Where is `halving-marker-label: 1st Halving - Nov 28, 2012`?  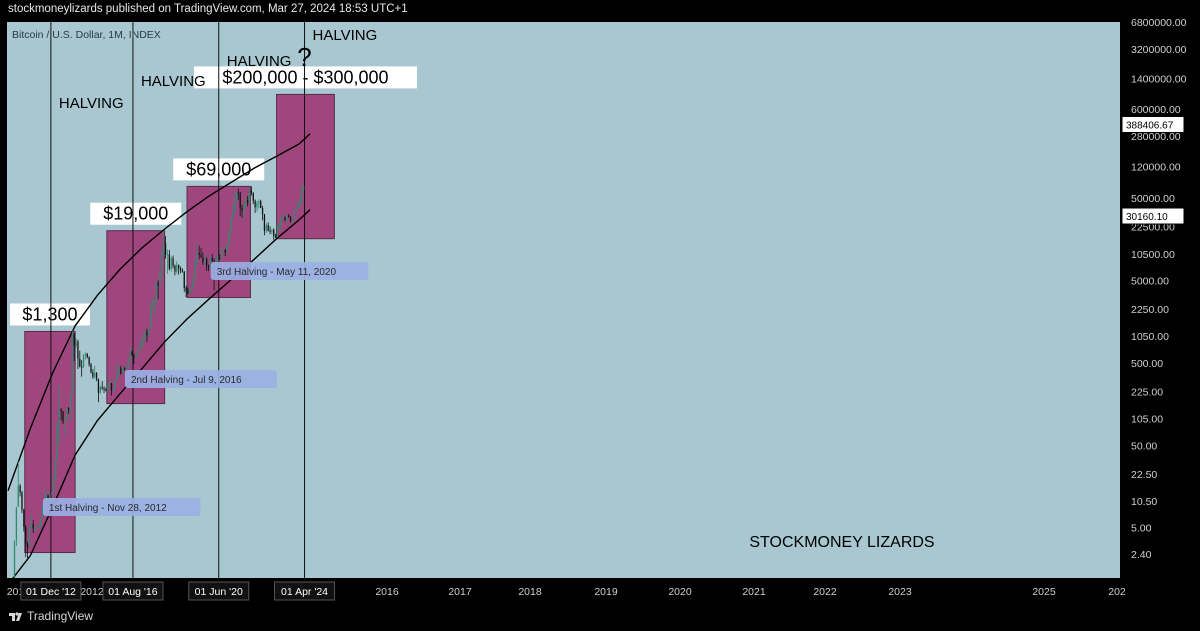 halving-marker-label: 1st Halving - Nov 28, 2012 is located at coordinates (108, 508).